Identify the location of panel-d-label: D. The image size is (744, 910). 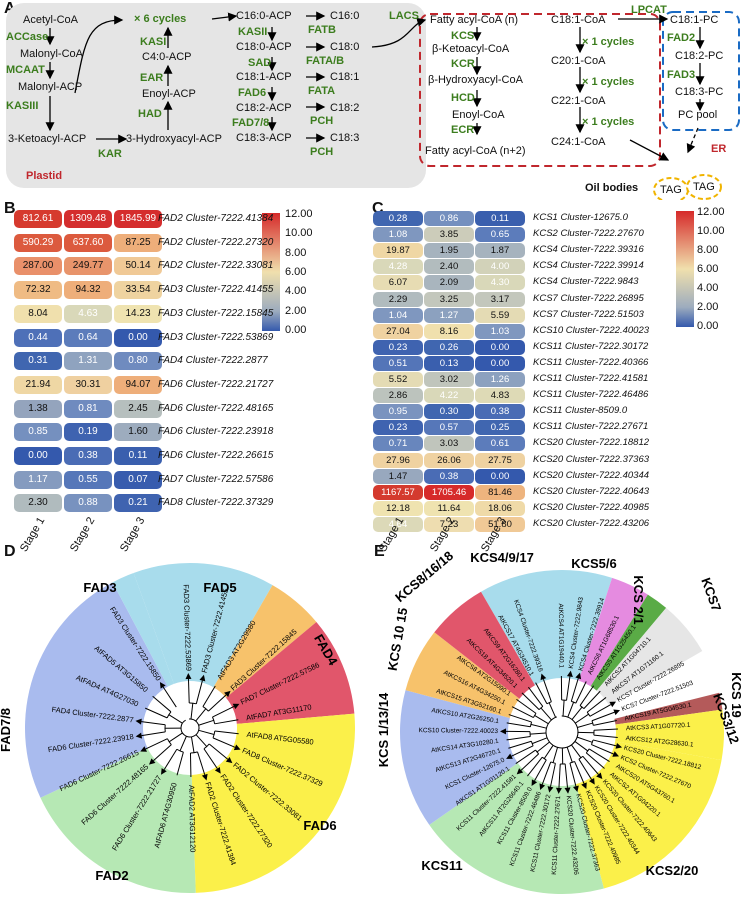
(10, 551).